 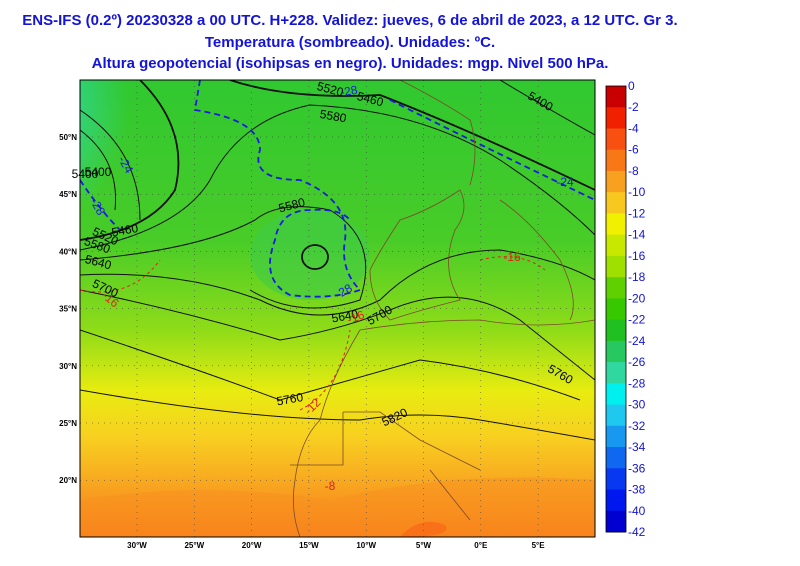 What do you see at coordinates (68, 194) in the screenshot?
I see `lat-label: 45°N` at bounding box center [68, 194].